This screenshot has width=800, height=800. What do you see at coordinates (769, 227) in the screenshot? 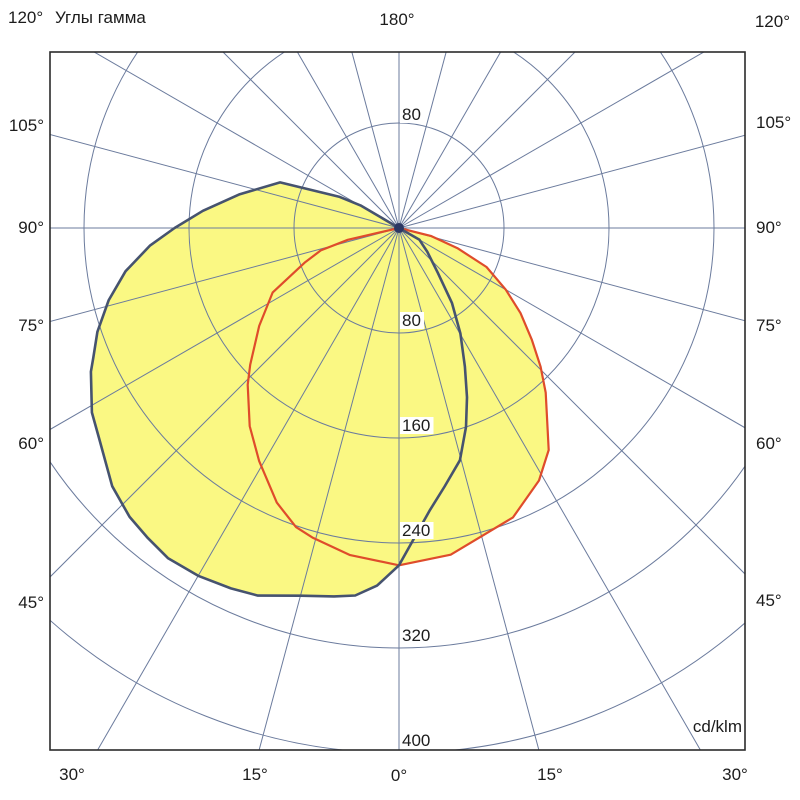
I see `angle-label-right-90: 90°` at bounding box center [769, 227].